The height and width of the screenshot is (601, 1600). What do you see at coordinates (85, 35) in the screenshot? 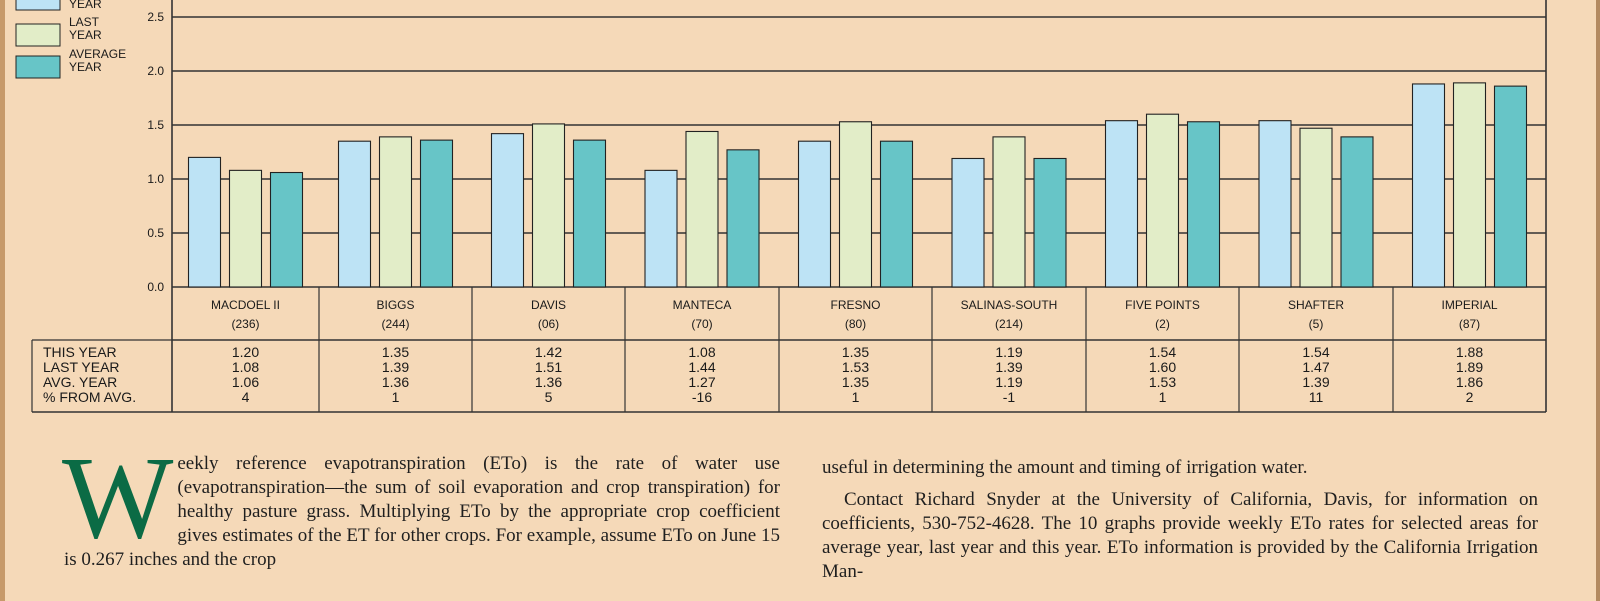
I see `legend-label-last: YEAR` at bounding box center [85, 35].